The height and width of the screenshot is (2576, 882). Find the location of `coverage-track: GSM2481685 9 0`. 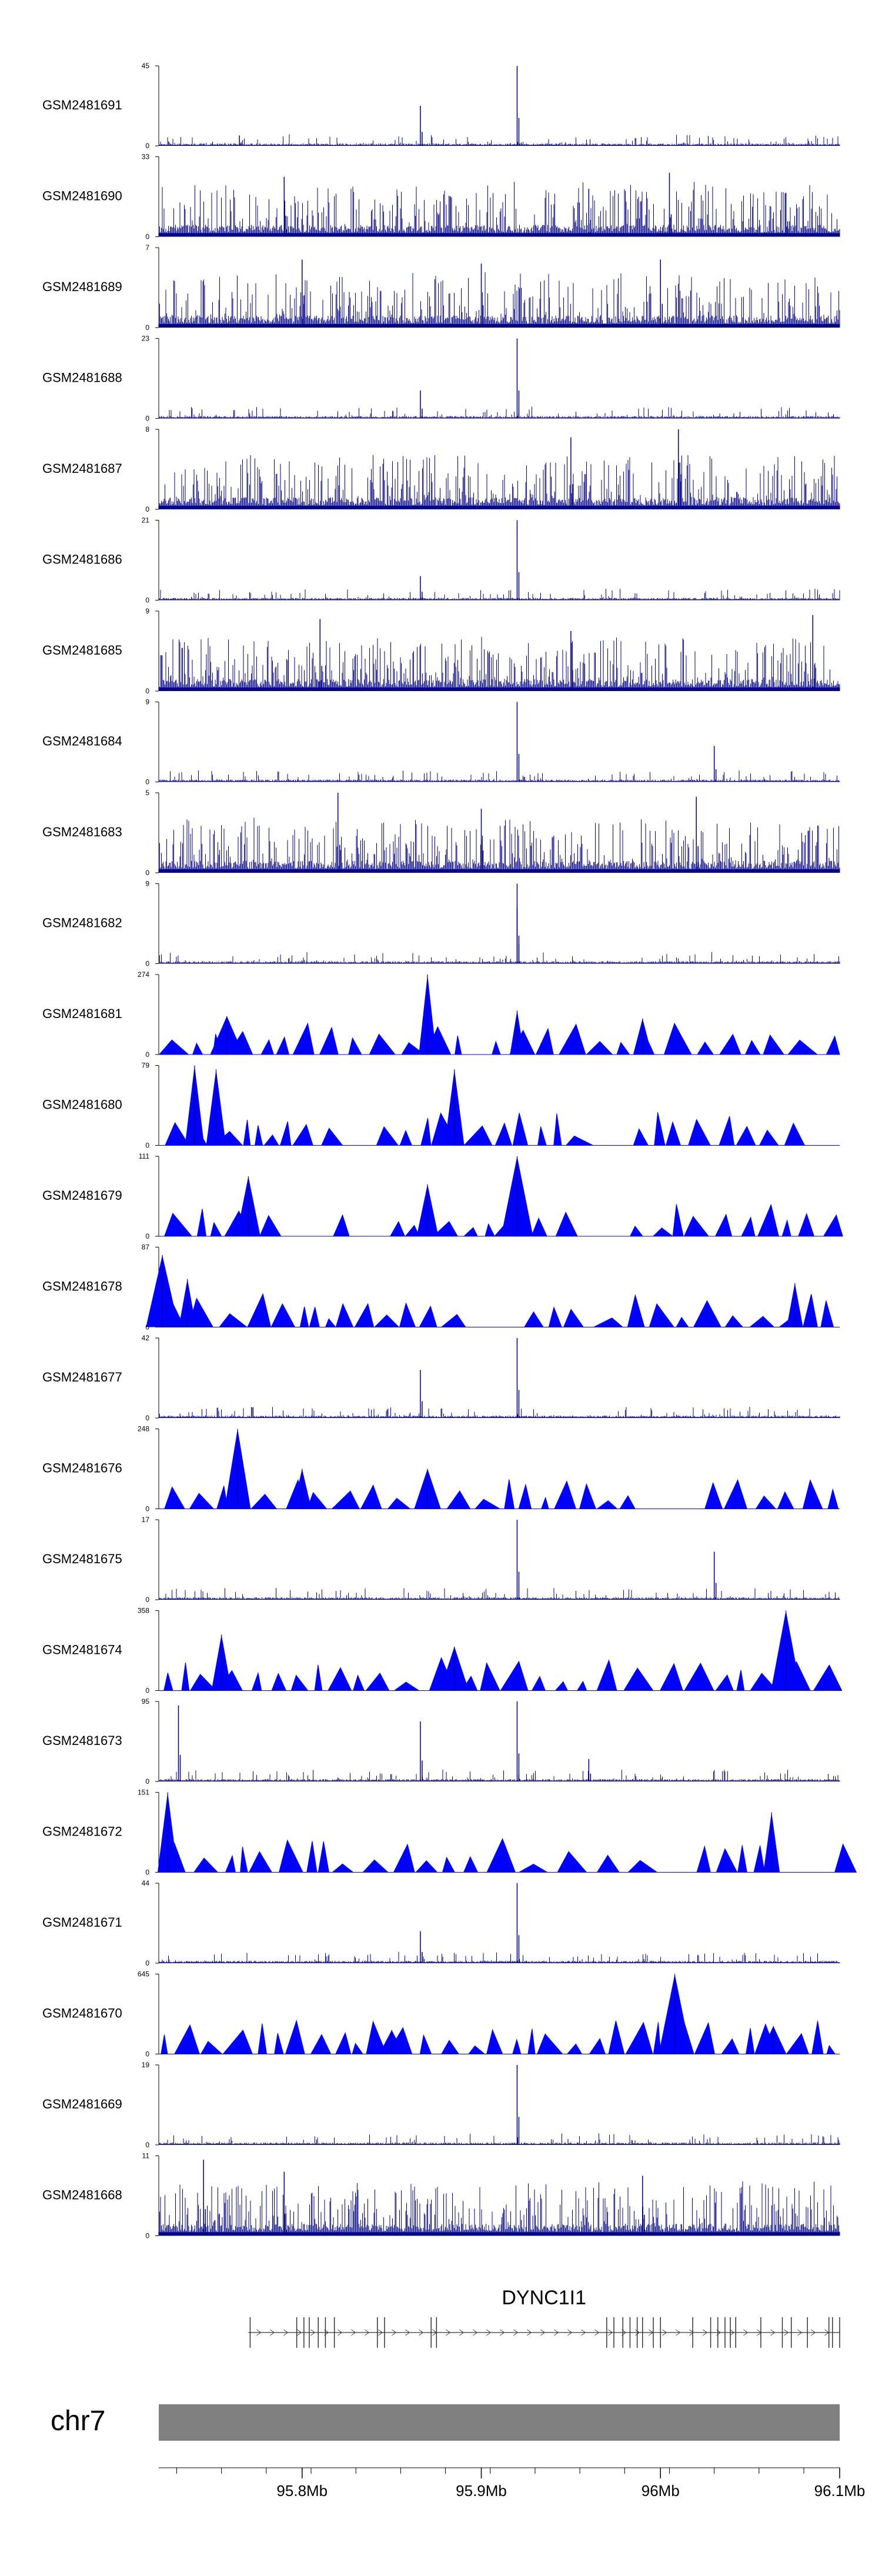

coverage-track: GSM2481685 9 0 is located at coordinates (441, 651).